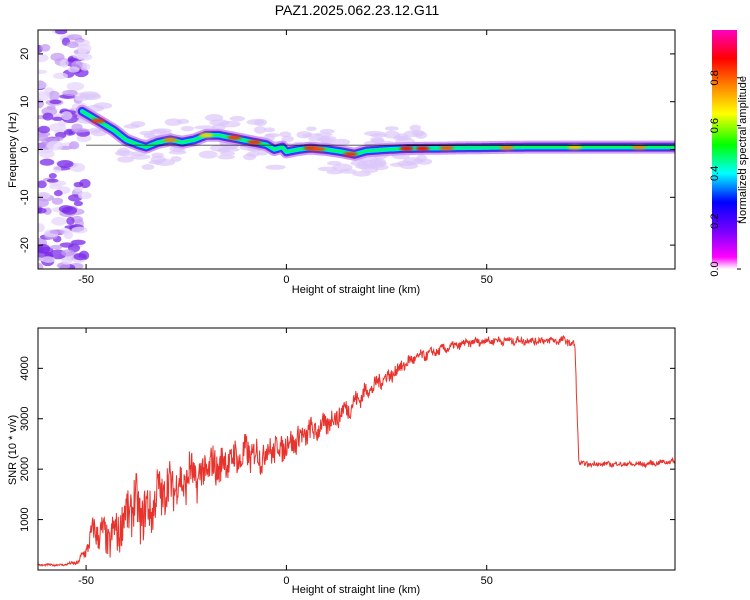  I want to click on figure-title: PAZ1.2025.062.23.12.G11, so click(357, 10).